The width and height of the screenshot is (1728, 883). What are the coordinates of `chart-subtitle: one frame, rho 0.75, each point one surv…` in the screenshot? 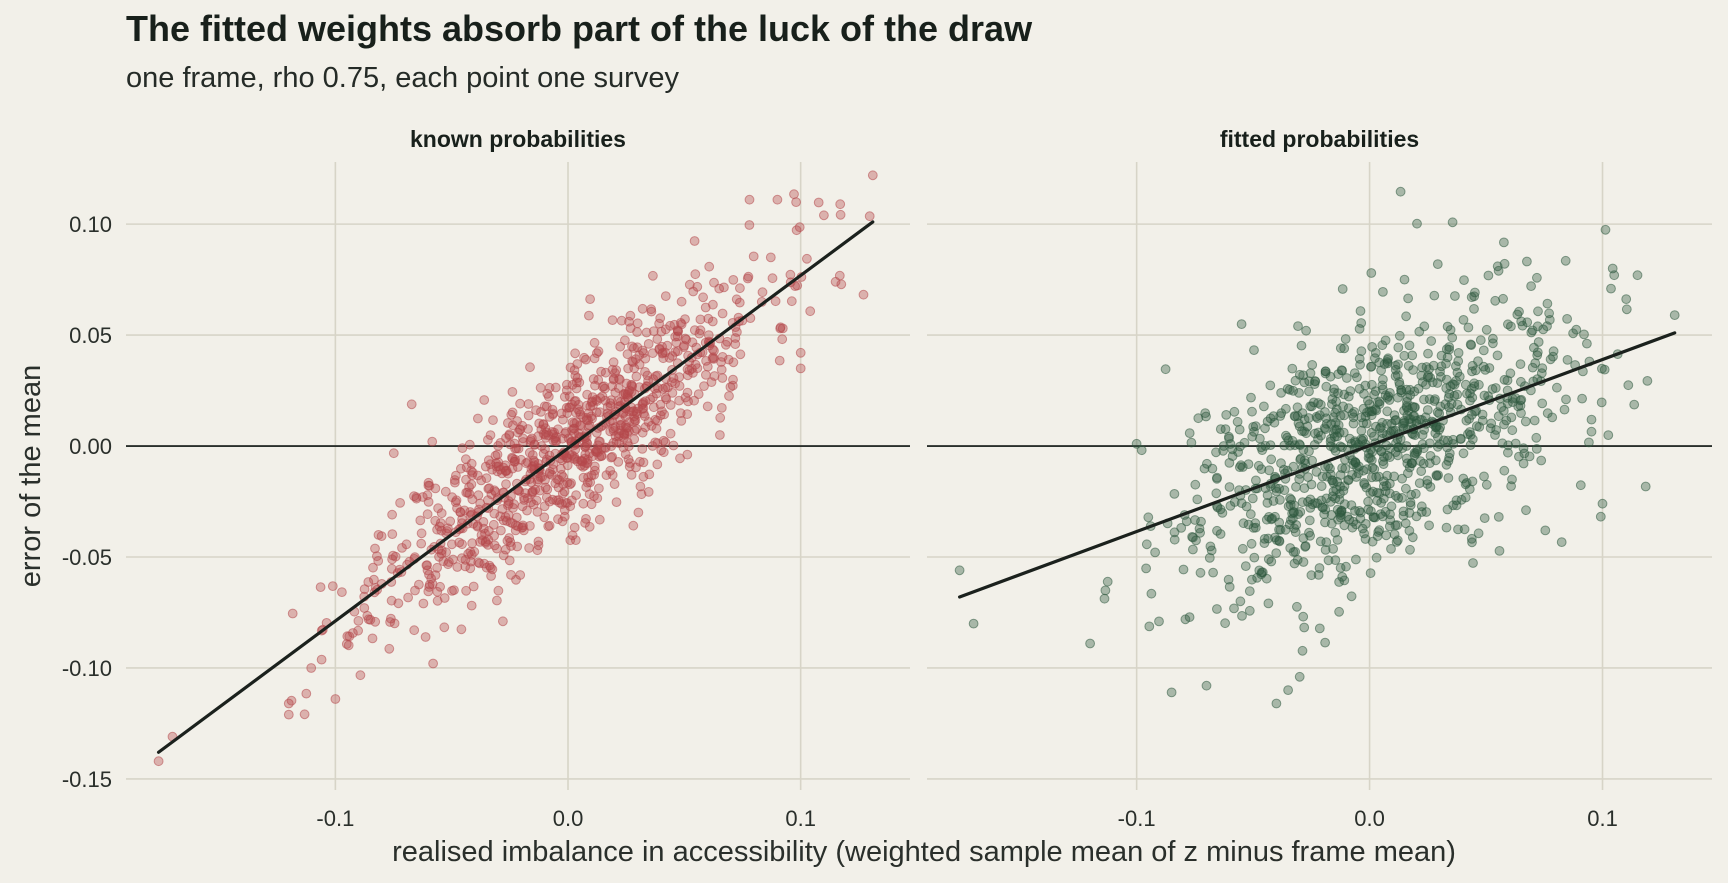 It's located at (402, 78).